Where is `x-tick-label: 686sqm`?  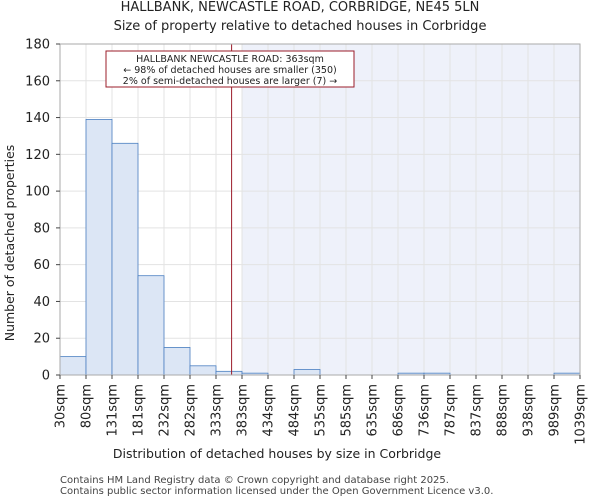 x-tick-label: 686sqm is located at coordinates (399, 410).